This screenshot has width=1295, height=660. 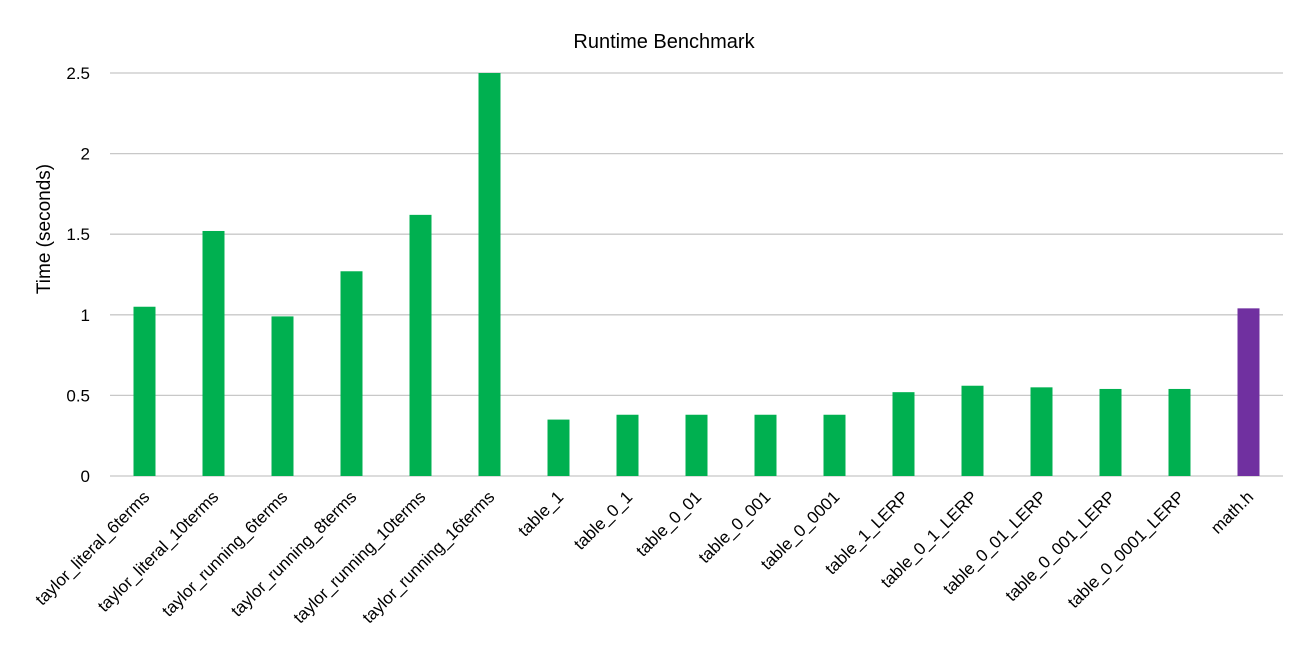 What do you see at coordinates (213, 353) in the screenshot?
I see `bar-taylor-literal-10terms` at bounding box center [213, 353].